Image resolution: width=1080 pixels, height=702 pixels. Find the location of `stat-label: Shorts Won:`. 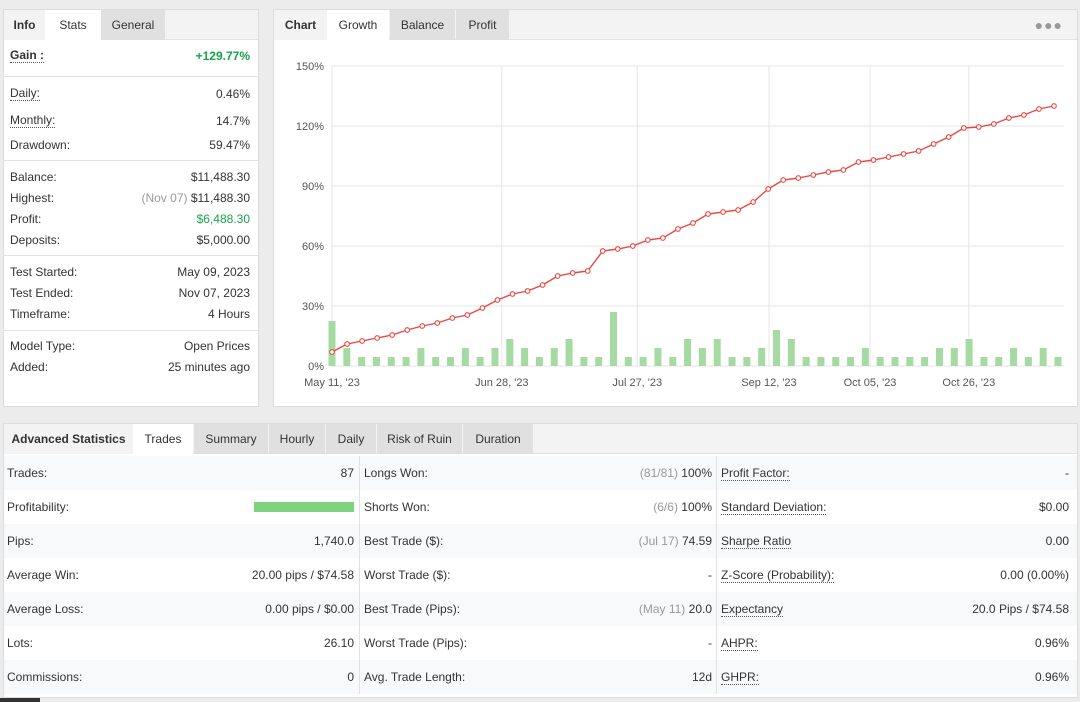

stat-label: Shorts Won: is located at coordinates (397, 507).